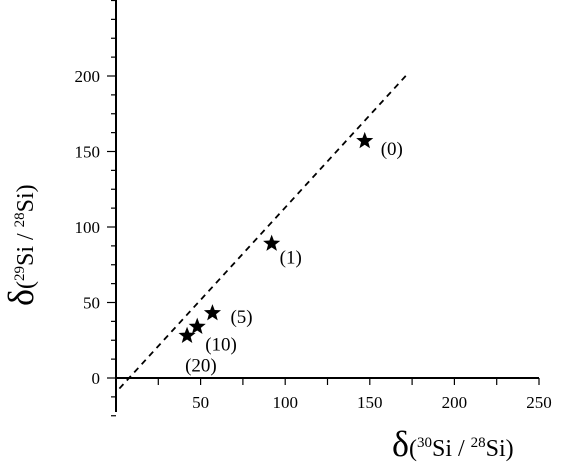 The width and height of the screenshot is (567, 468). Describe the element at coordinates (26, 246) in the screenshot. I see `y-axis-title-iso1: Si /` at that location.